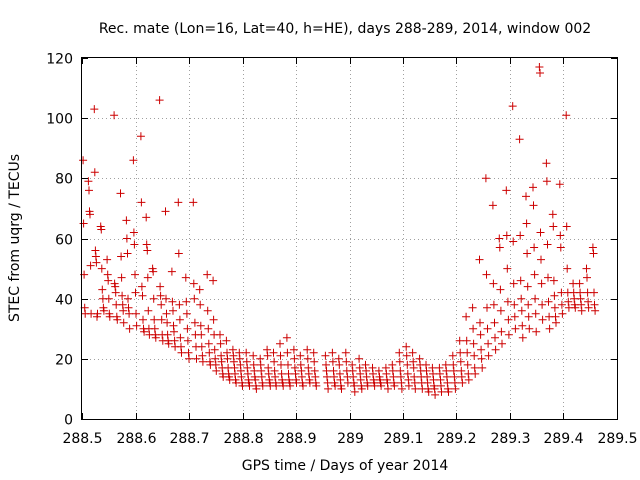 The height and width of the screenshot is (480, 640). What do you see at coordinates (296, 439) in the screenshot?
I see `x-tick-label: 288.9` at bounding box center [296, 439].